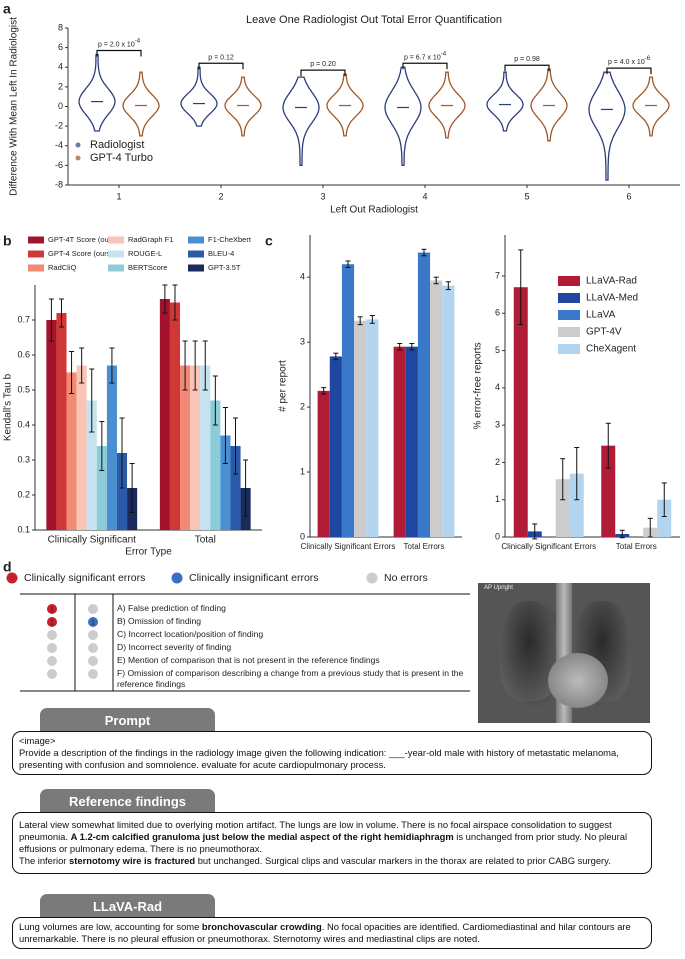 The height and width of the screenshot is (959, 685). What do you see at coordinates (116, 44) in the screenshot?
I see `p-value-text: p = 2.0 x 10` at bounding box center [116, 44].